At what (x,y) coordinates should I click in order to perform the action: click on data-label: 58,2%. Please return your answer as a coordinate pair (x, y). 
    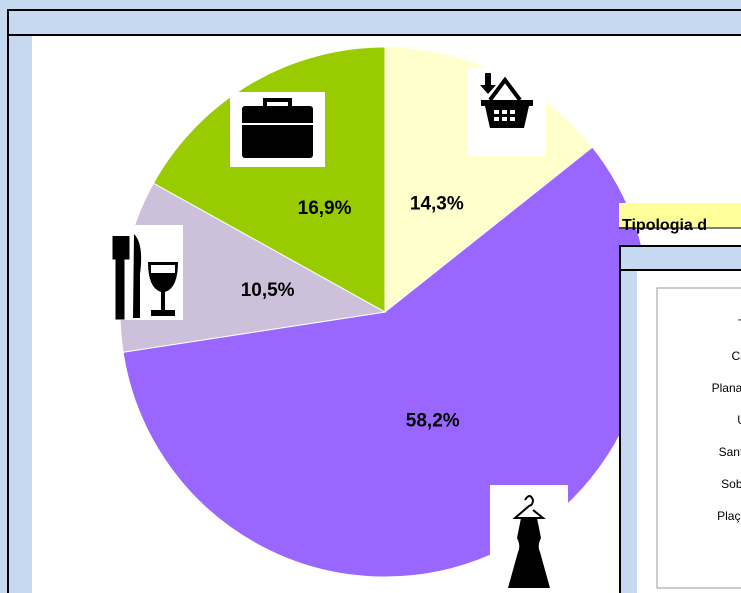
    Looking at the image, I should click on (433, 420).